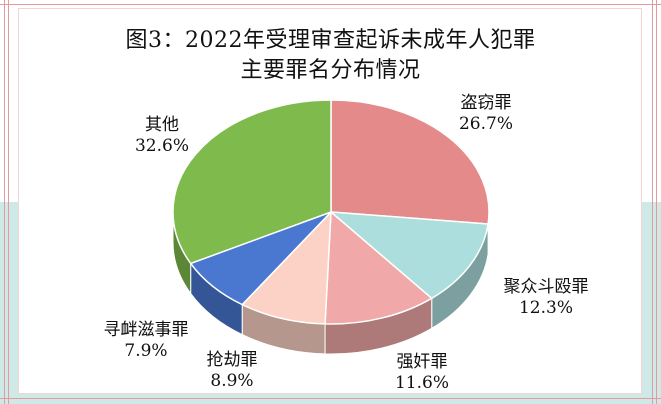 This screenshot has width=661, height=404. I want to click on label-other-name: 其他, so click(162, 125).